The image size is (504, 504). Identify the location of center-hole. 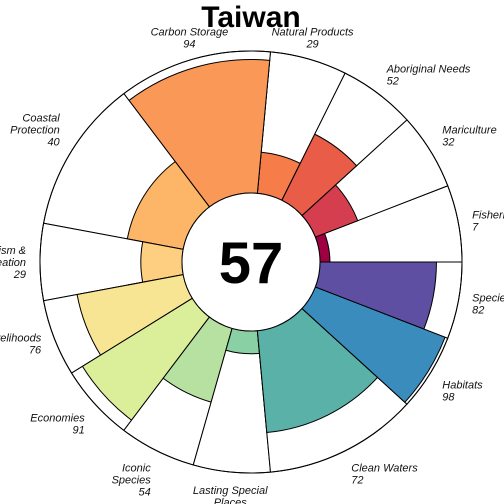
(251, 262).